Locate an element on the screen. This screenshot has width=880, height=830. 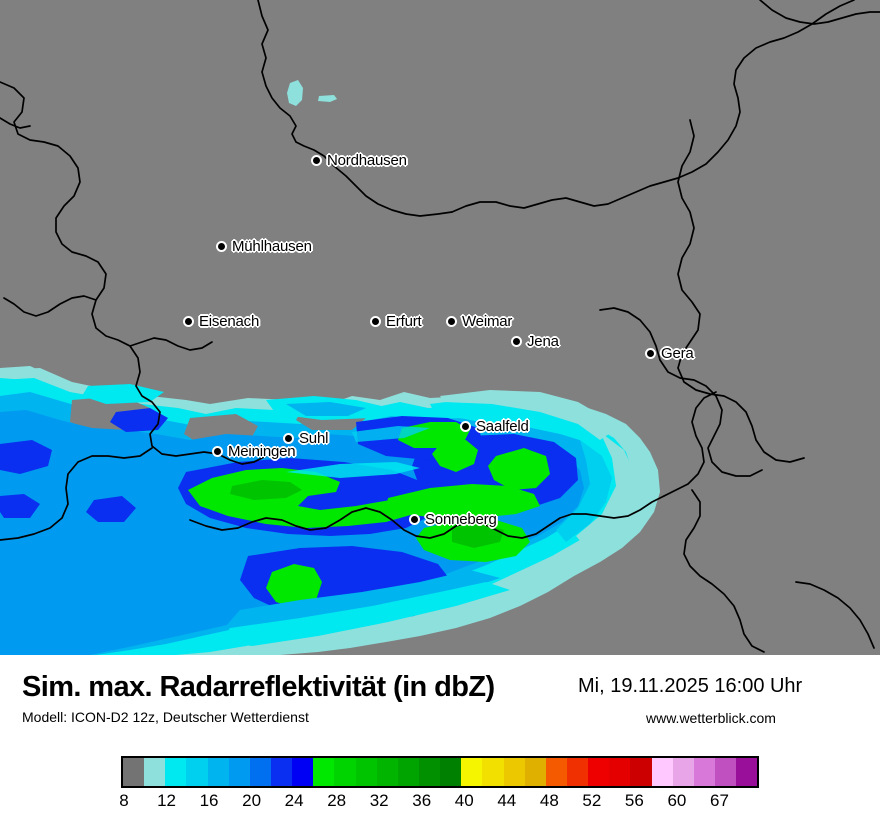
colorbar-tick-20: 20 is located at coordinates (252, 800).